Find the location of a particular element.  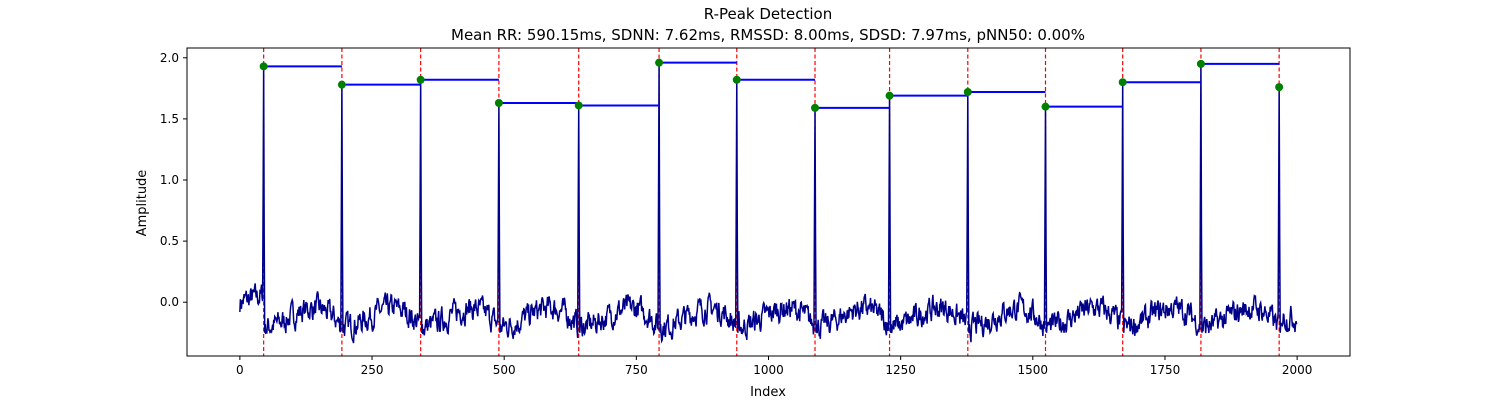

y-tick-label: 1.0 is located at coordinates (169, 180).